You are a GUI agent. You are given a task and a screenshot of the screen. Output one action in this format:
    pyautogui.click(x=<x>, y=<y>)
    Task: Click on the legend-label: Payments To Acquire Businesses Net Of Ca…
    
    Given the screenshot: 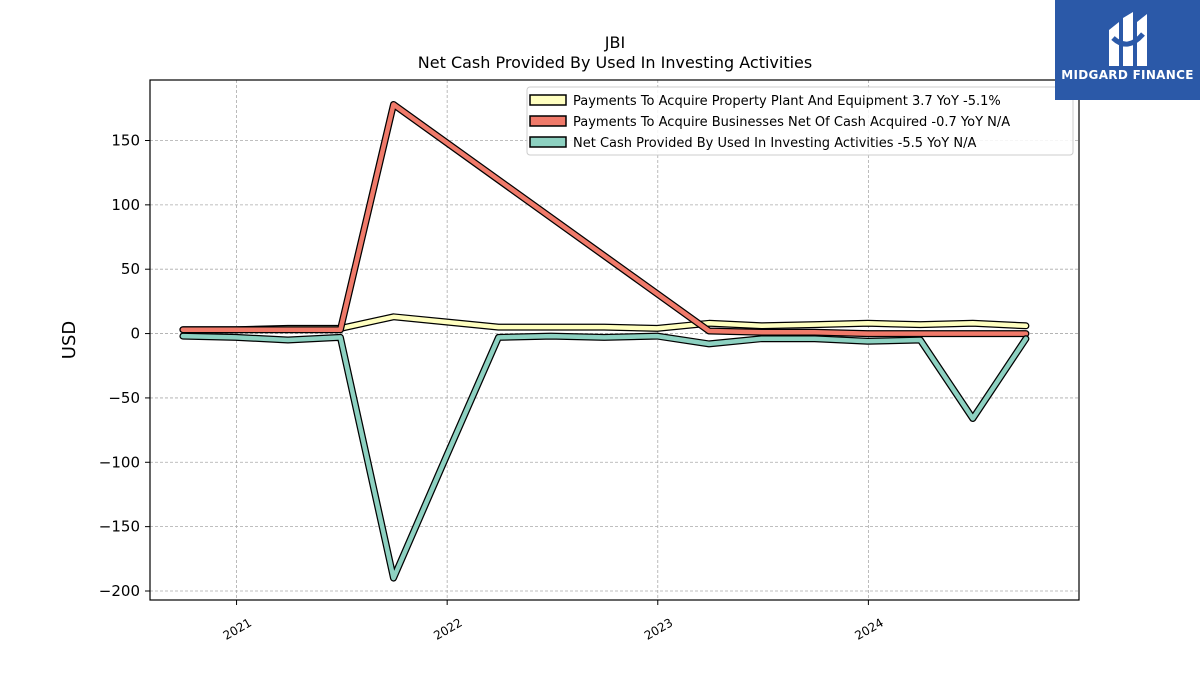 What is the action you would take?
    pyautogui.click(x=791, y=122)
    